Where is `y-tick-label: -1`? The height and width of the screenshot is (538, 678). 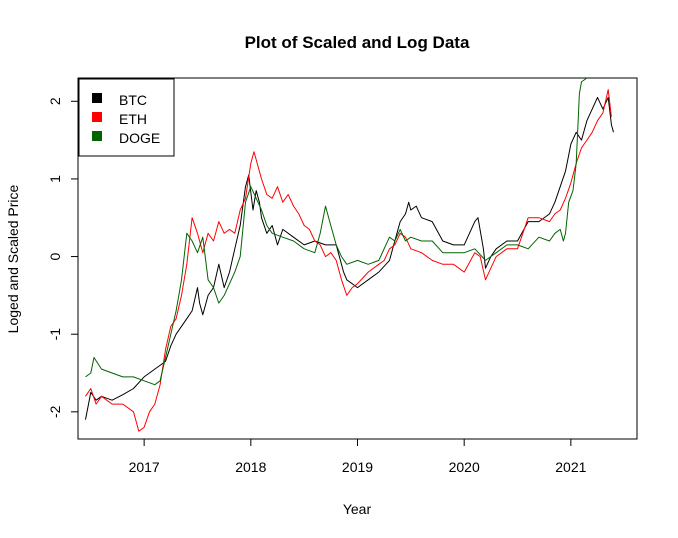
y-tick-label: -1 is located at coordinates (55, 334).